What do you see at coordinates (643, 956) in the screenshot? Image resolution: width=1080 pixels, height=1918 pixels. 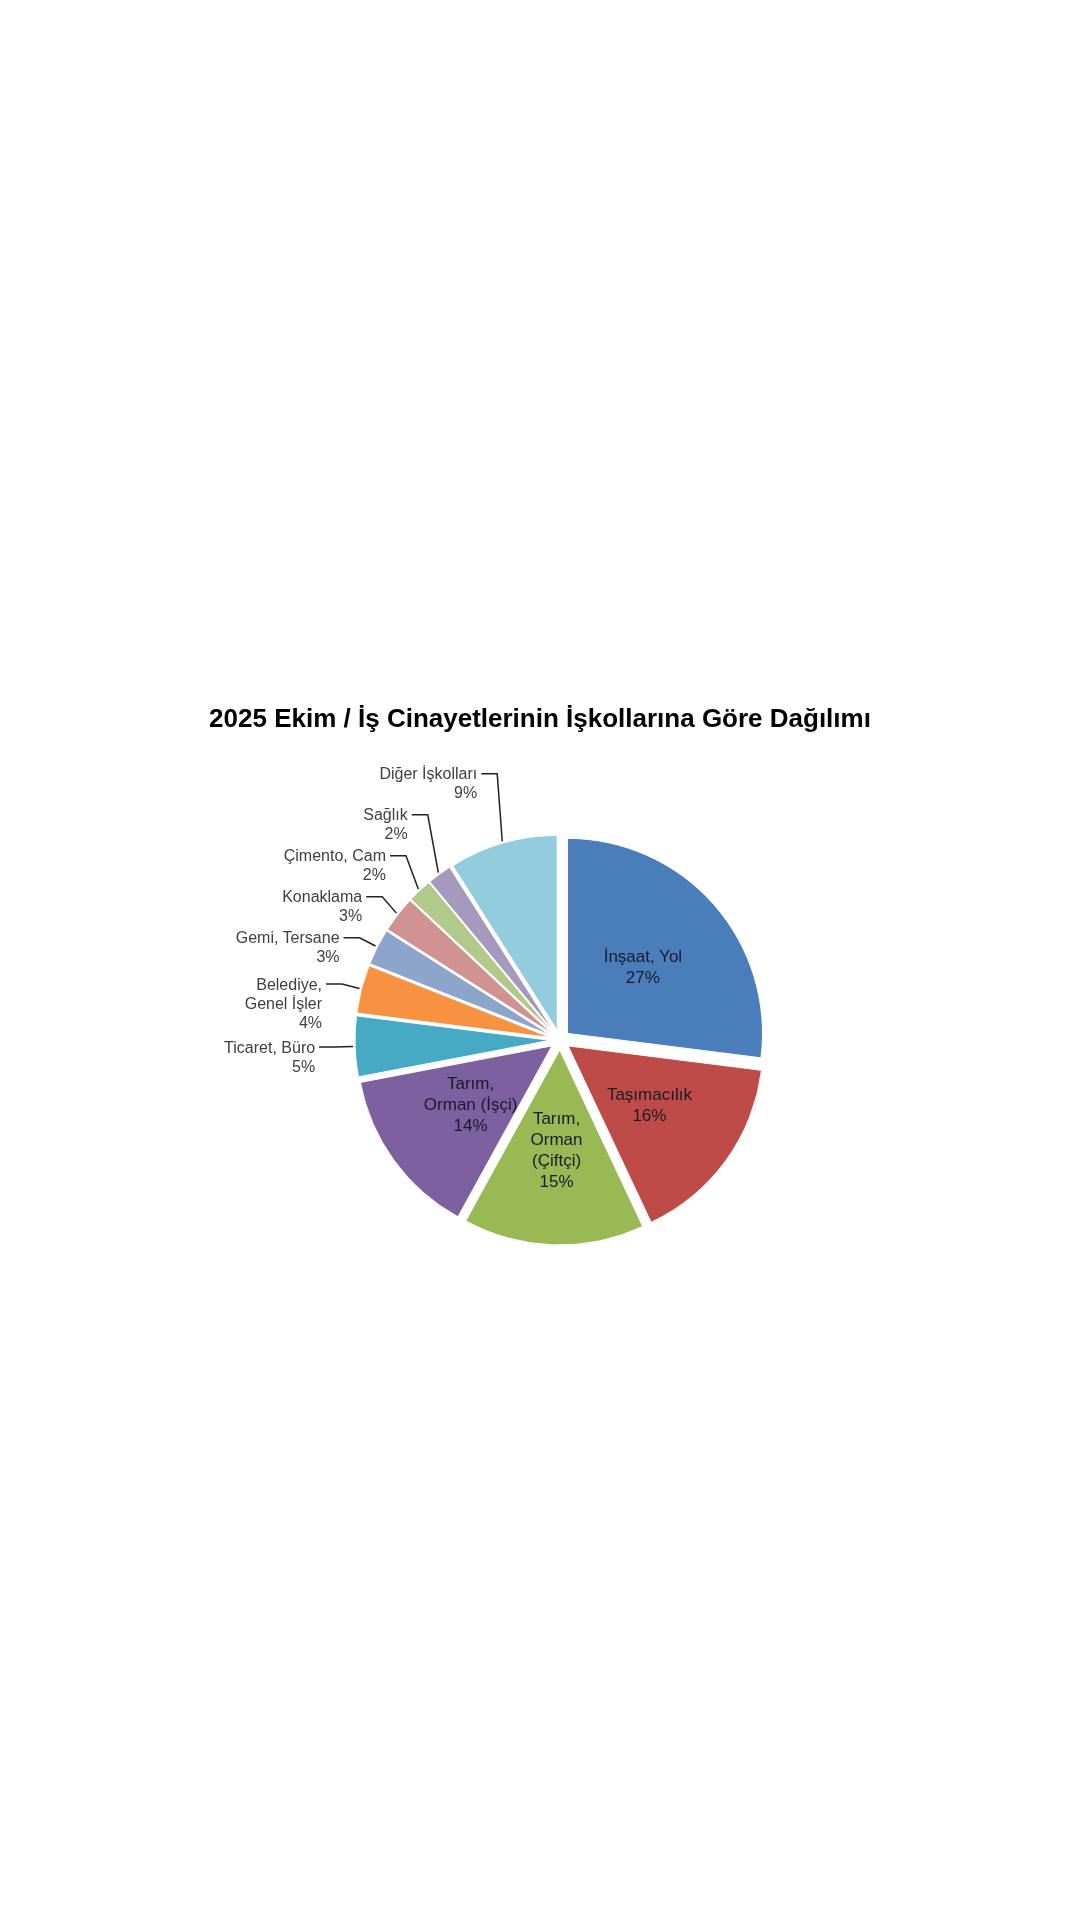 I see `slice-label: İnşaat, Yol` at bounding box center [643, 956].